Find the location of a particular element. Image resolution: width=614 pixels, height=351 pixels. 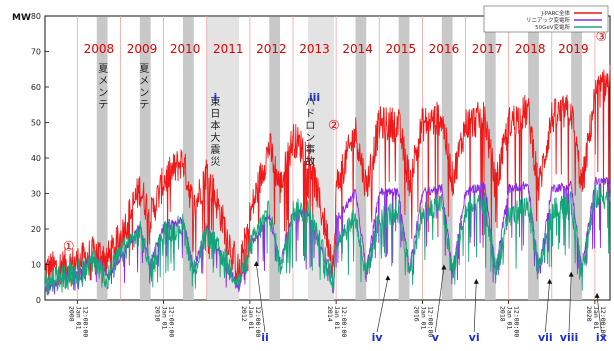

year-label: 2013 is located at coordinates (314, 49).